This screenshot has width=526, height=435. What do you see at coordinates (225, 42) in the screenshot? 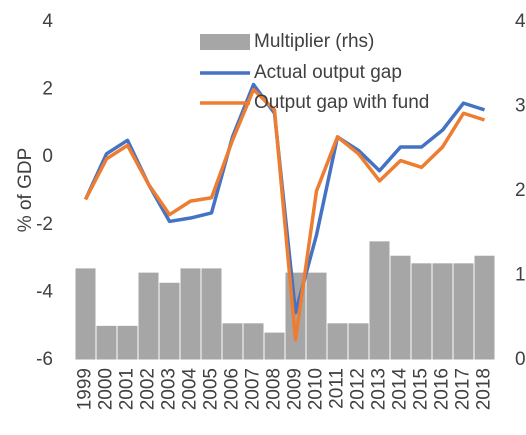
I see `legend-swatch` at bounding box center [225, 42].